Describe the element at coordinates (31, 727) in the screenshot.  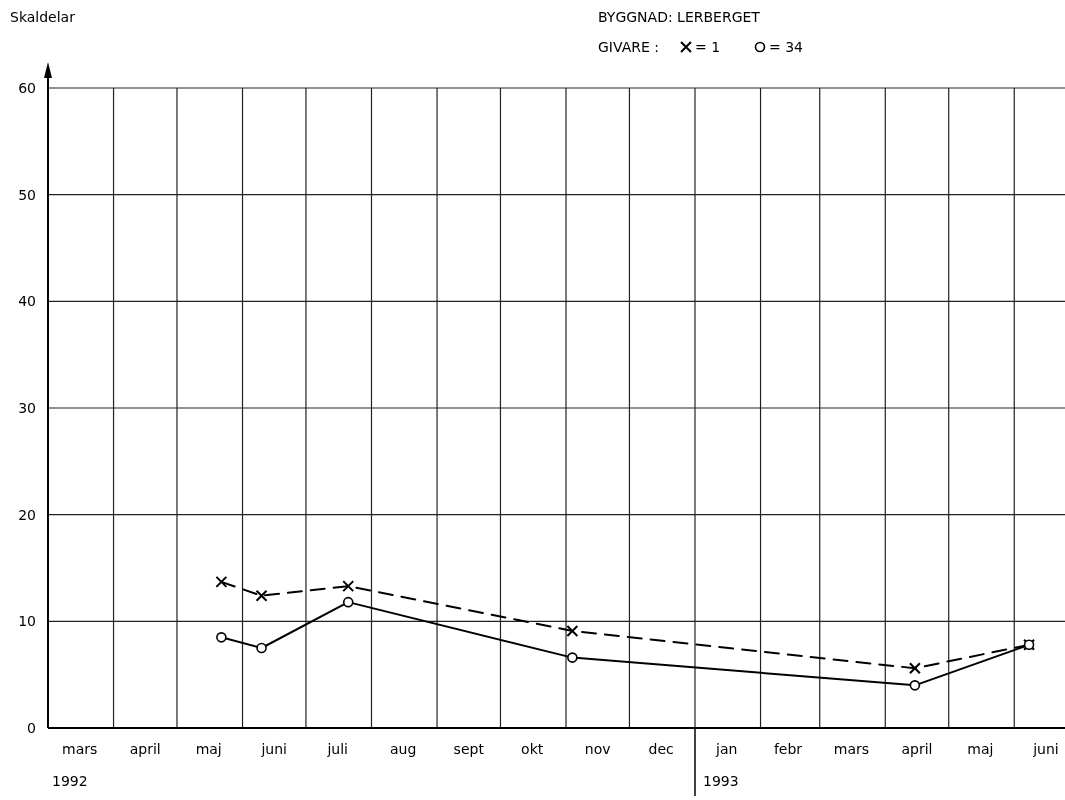
I see `y-tick-label: 0` at that location.